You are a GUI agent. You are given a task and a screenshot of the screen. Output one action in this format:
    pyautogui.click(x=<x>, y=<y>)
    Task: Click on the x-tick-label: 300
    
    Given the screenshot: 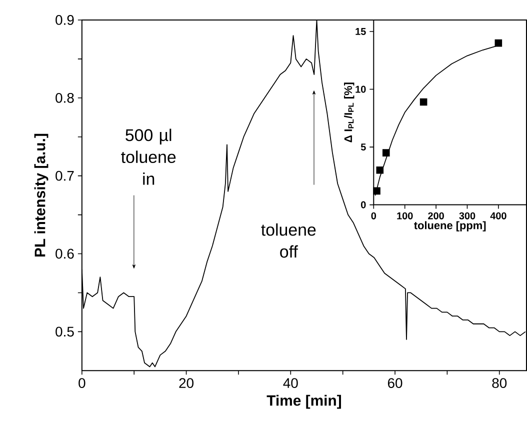 What is the action you would take?
    pyautogui.click(x=467, y=216)
    